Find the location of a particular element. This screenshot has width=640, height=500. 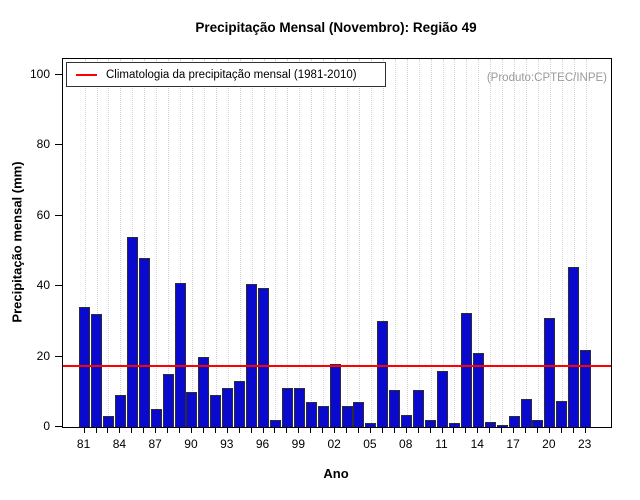

x-tick-label: 23 is located at coordinates (584, 444).